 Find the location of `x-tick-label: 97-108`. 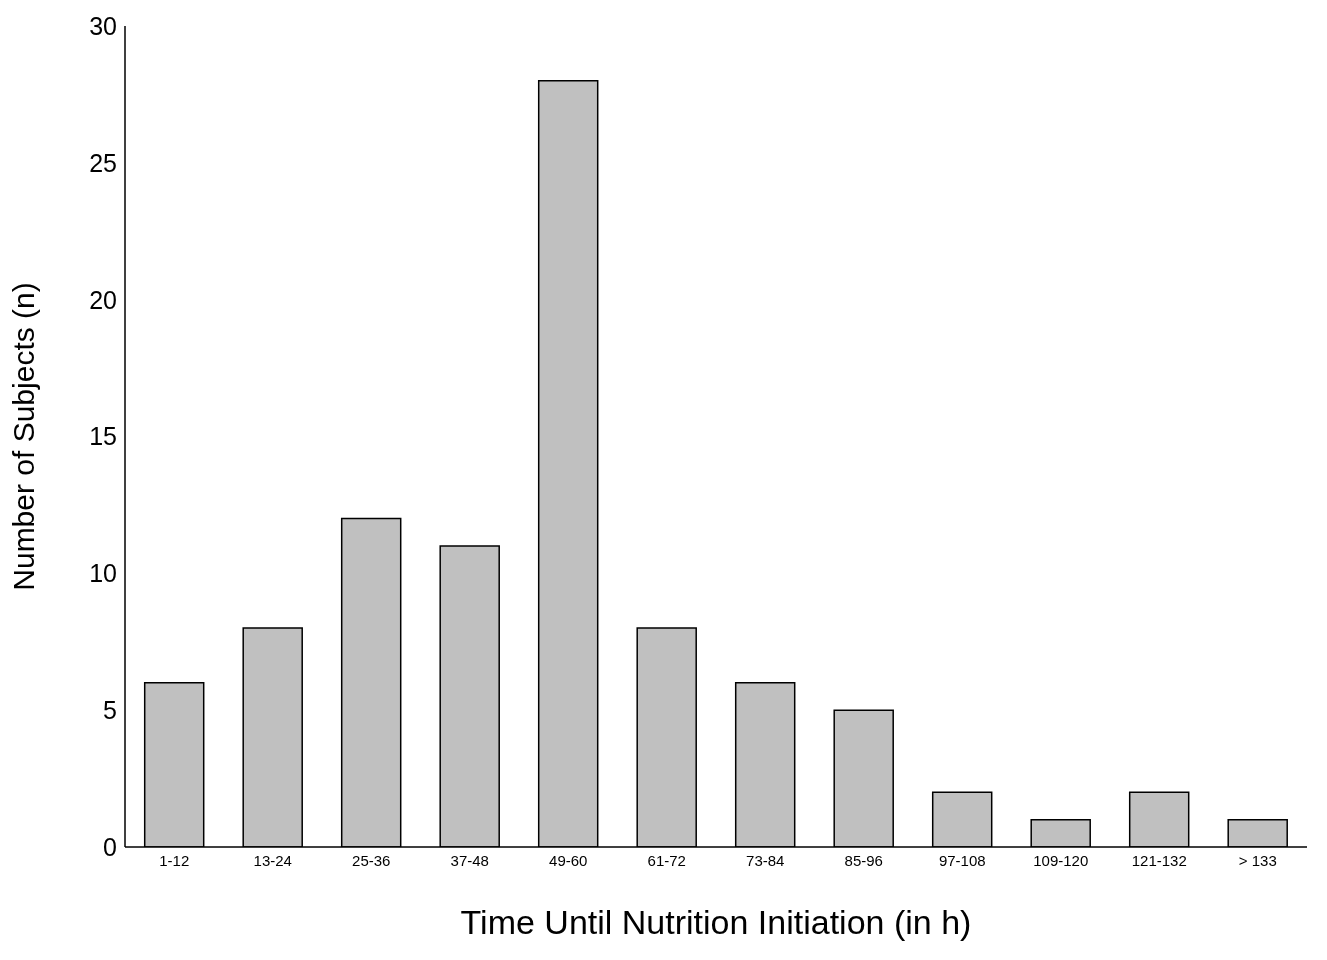

x-tick-label: 97-108 is located at coordinates (962, 860).